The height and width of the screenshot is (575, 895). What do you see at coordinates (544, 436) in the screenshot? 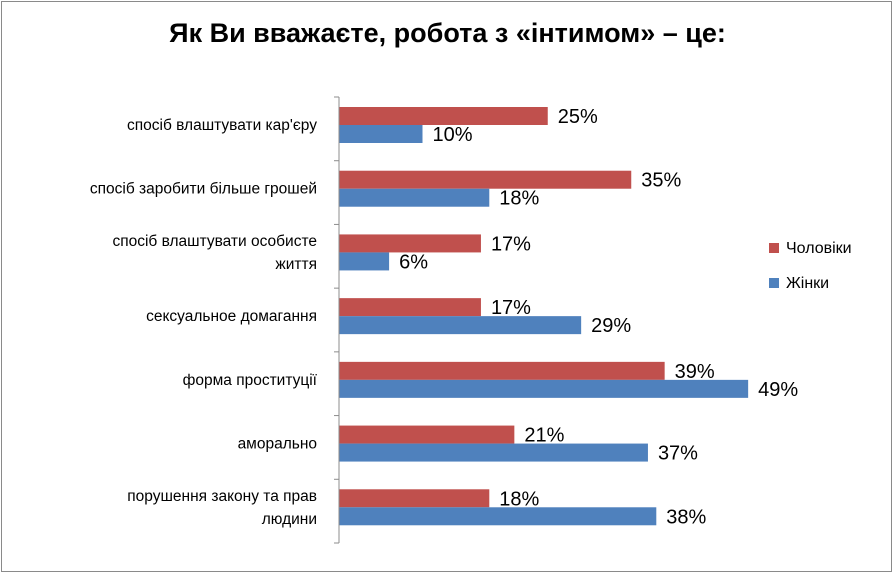
I see `value-label: 21%` at bounding box center [544, 436].